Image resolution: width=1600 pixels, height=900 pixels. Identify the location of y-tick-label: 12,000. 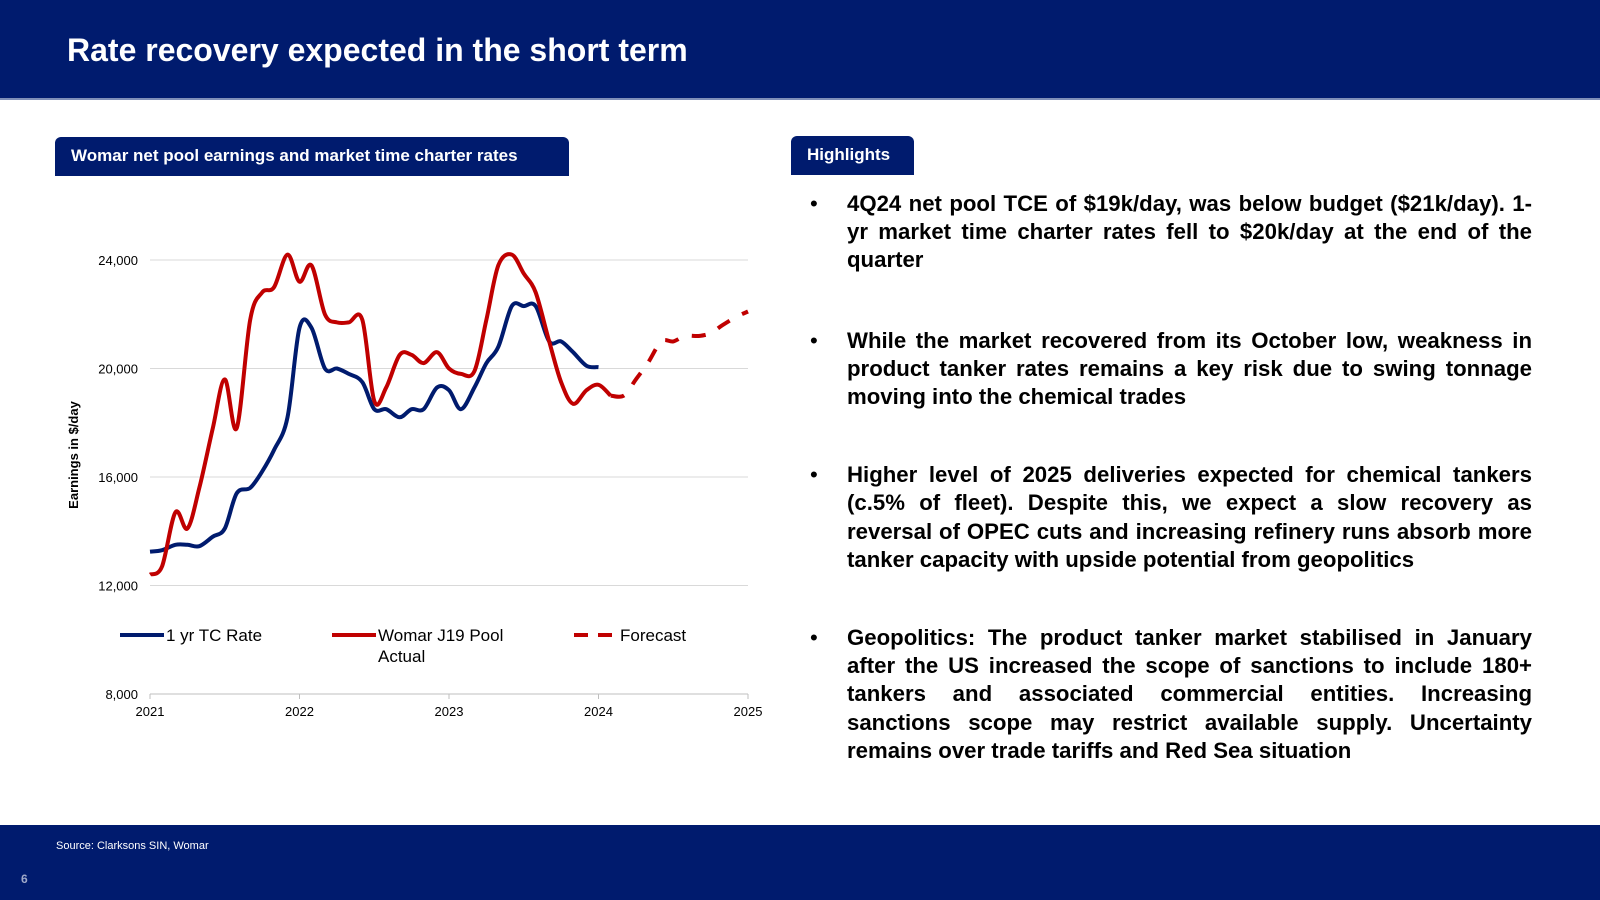
(118, 586).